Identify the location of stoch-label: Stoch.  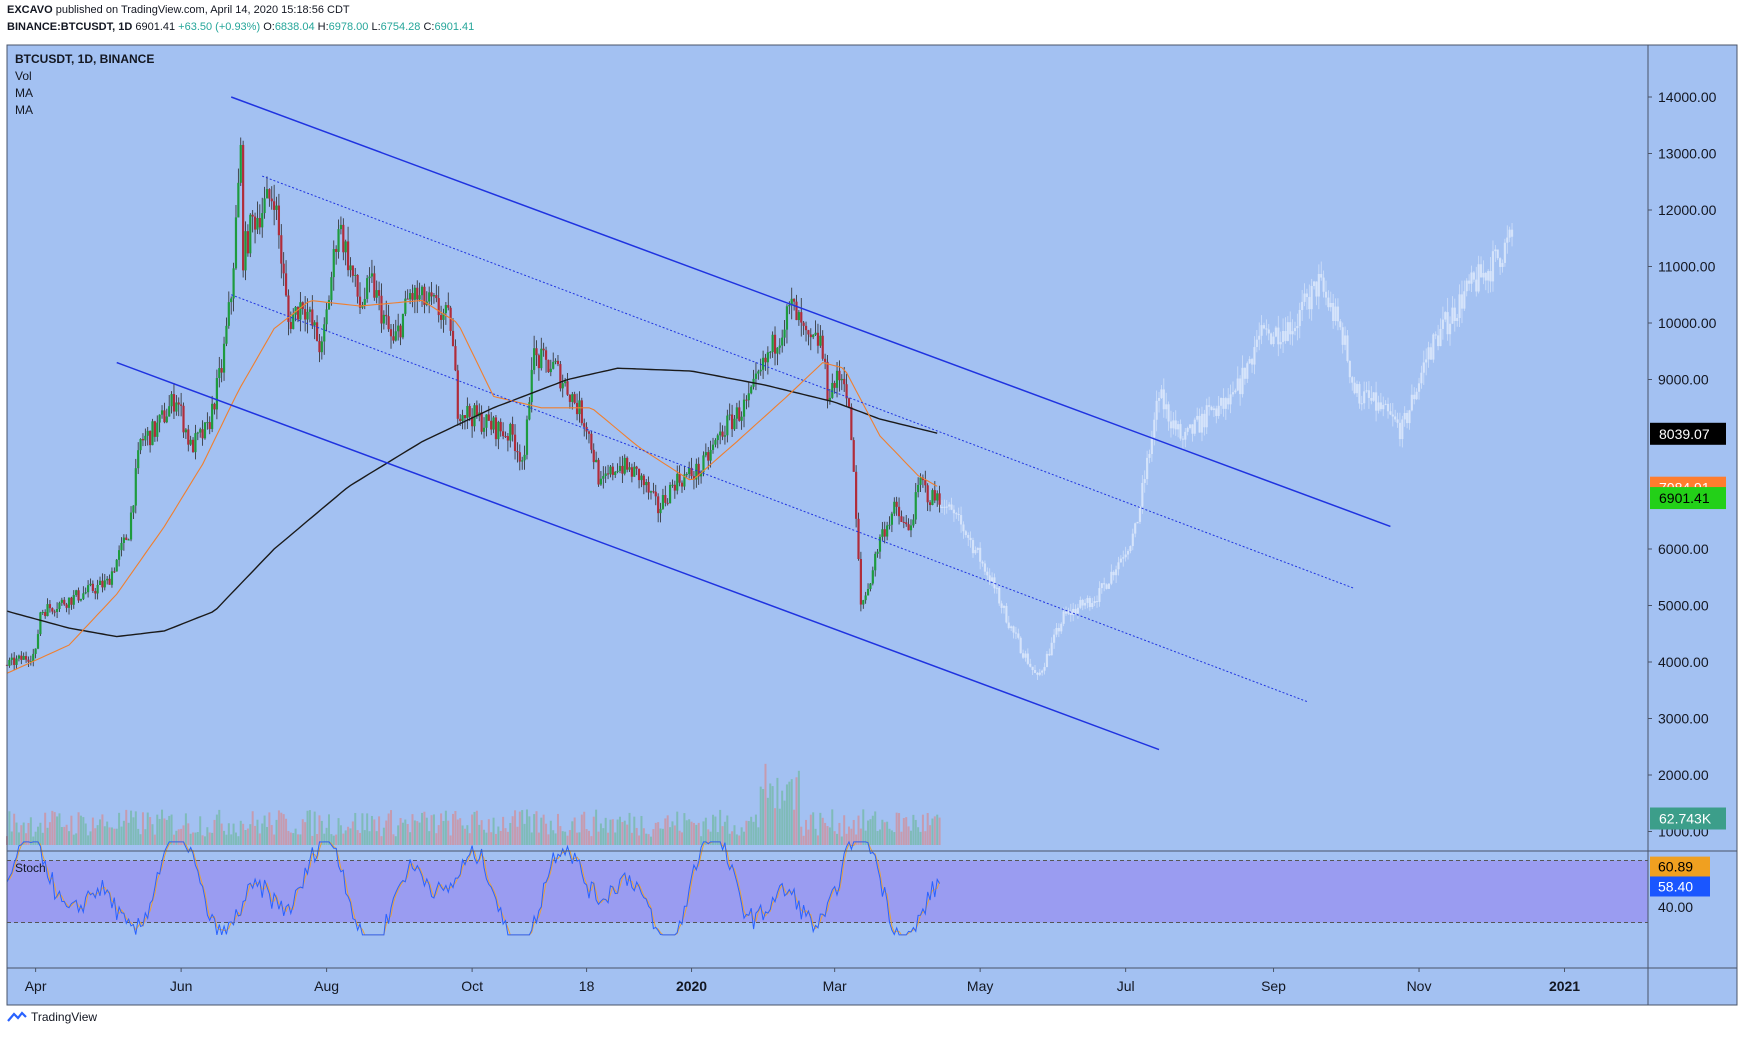
(30, 868).